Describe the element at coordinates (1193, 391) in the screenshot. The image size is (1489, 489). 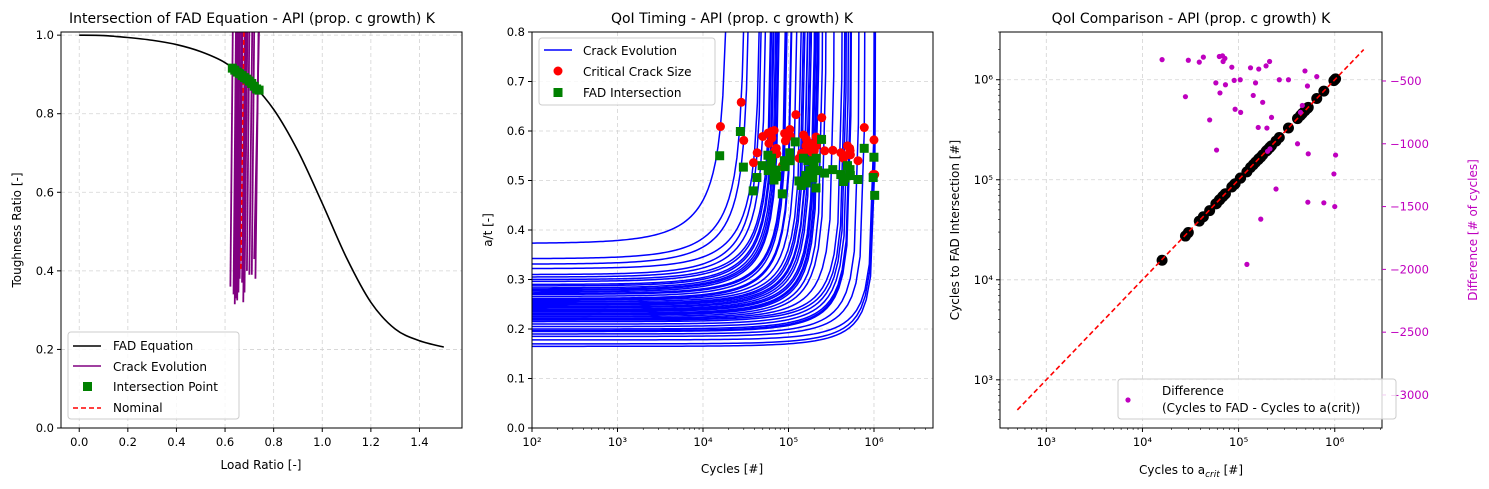
I see `legend-label: Difference` at that location.